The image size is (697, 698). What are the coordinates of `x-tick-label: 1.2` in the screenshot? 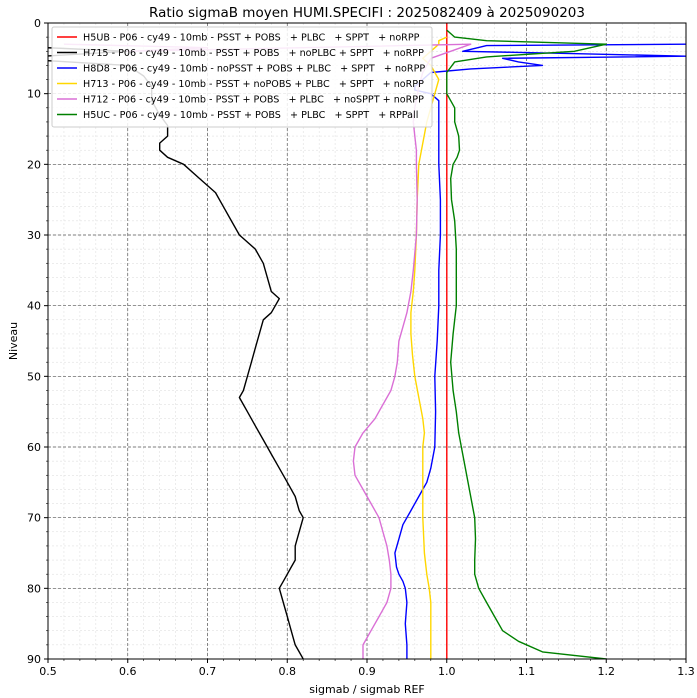 It's located at (607, 671).